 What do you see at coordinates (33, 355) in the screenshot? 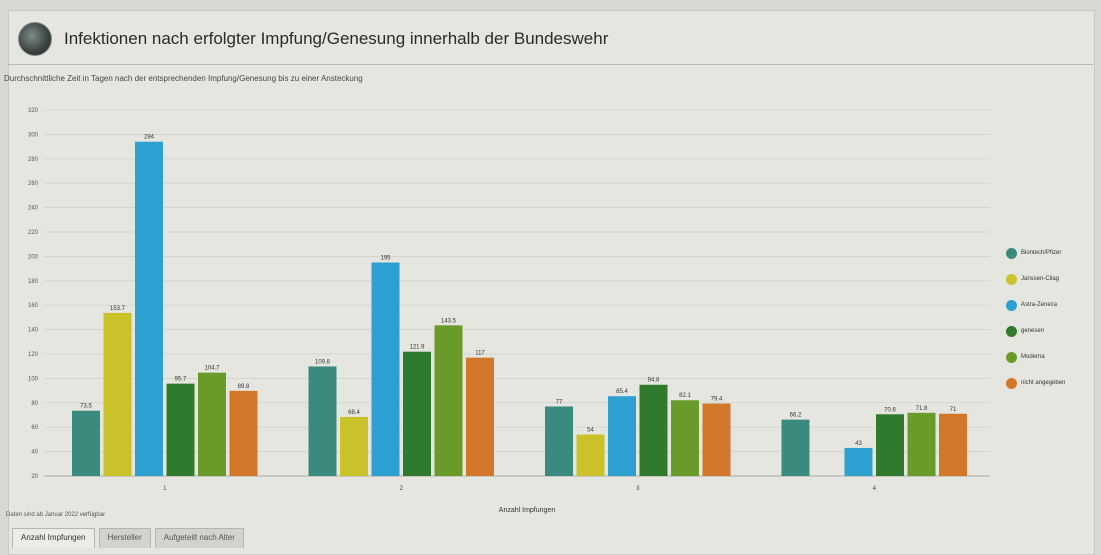
I see `y-tick-label: 120` at bounding box center [33, 355].